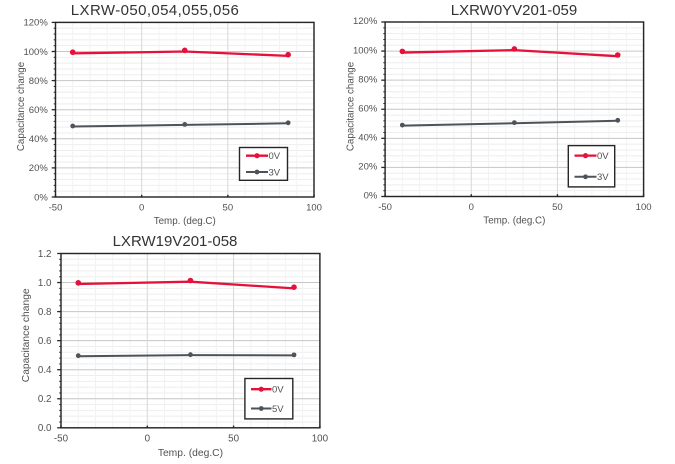 This screenshot has width=675, height=464. What do you see at coordinates (45, 283) in the screenshot?
I see `svg-text: 1.0` at bounding box center [45, 283].